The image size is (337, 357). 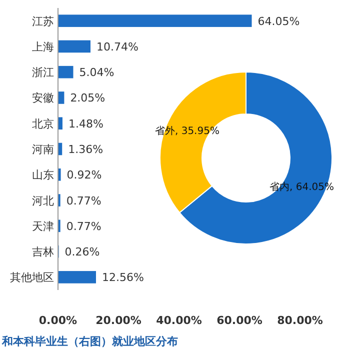 I want to click on y-tick-label: 吉林, so click(x=43, y=252).